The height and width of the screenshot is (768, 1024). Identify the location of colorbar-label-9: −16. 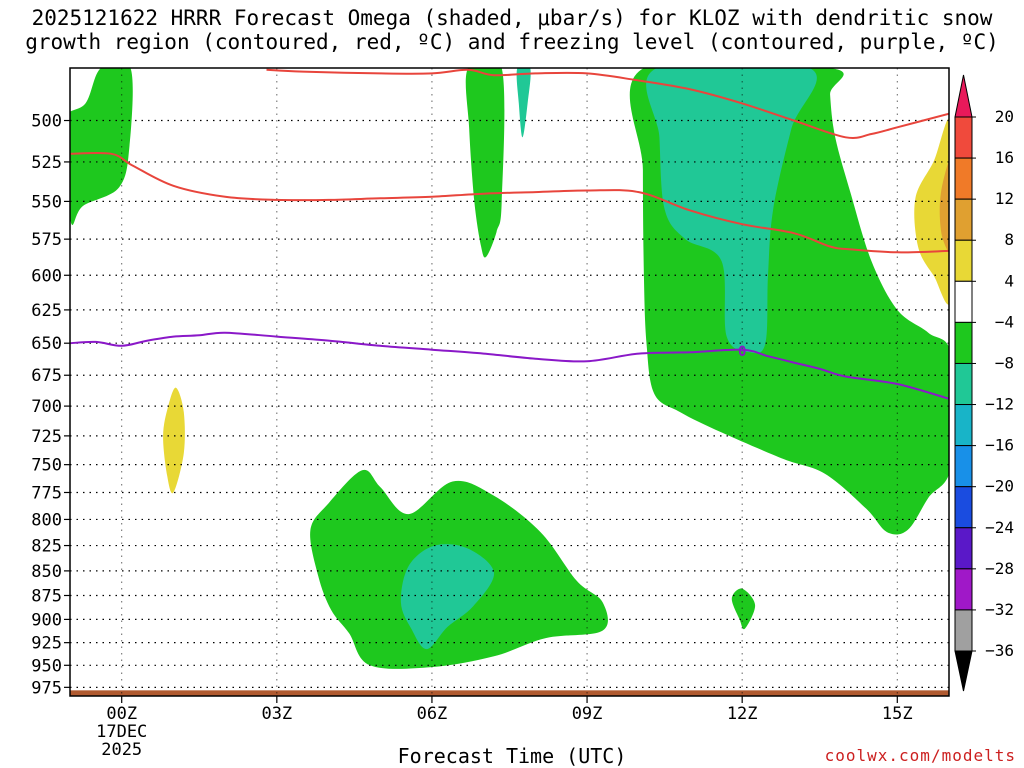
(999, 445).